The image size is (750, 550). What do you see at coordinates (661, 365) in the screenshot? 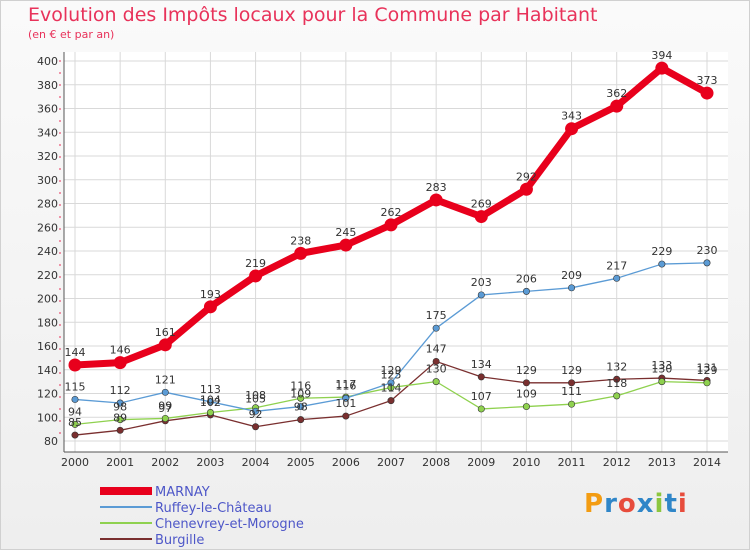
I see `data-label: 133` at bounding box center [661, 365].